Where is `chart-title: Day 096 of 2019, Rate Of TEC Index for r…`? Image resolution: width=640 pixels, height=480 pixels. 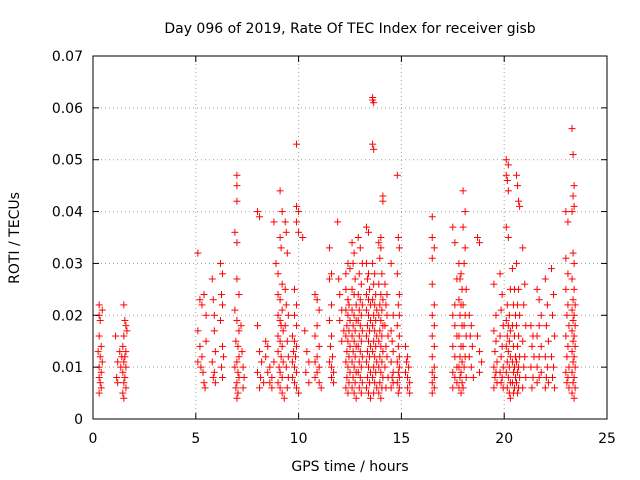 chart-title: Day 096 of 2019, Rate Of TEC Index for r… is located at coordinates (349, 29).